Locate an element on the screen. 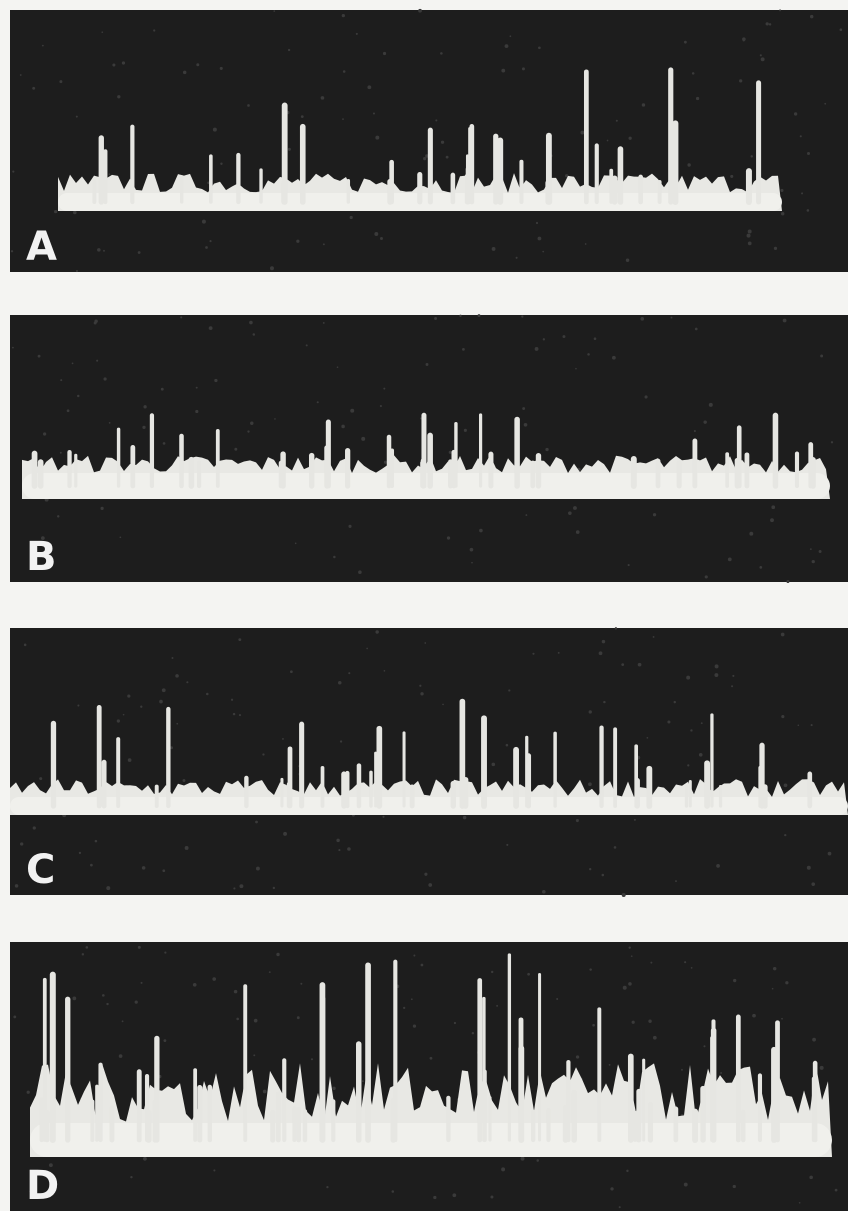 This screenshot has height=1211, width=848. panel-label: C is located at coordinates (40, 870).